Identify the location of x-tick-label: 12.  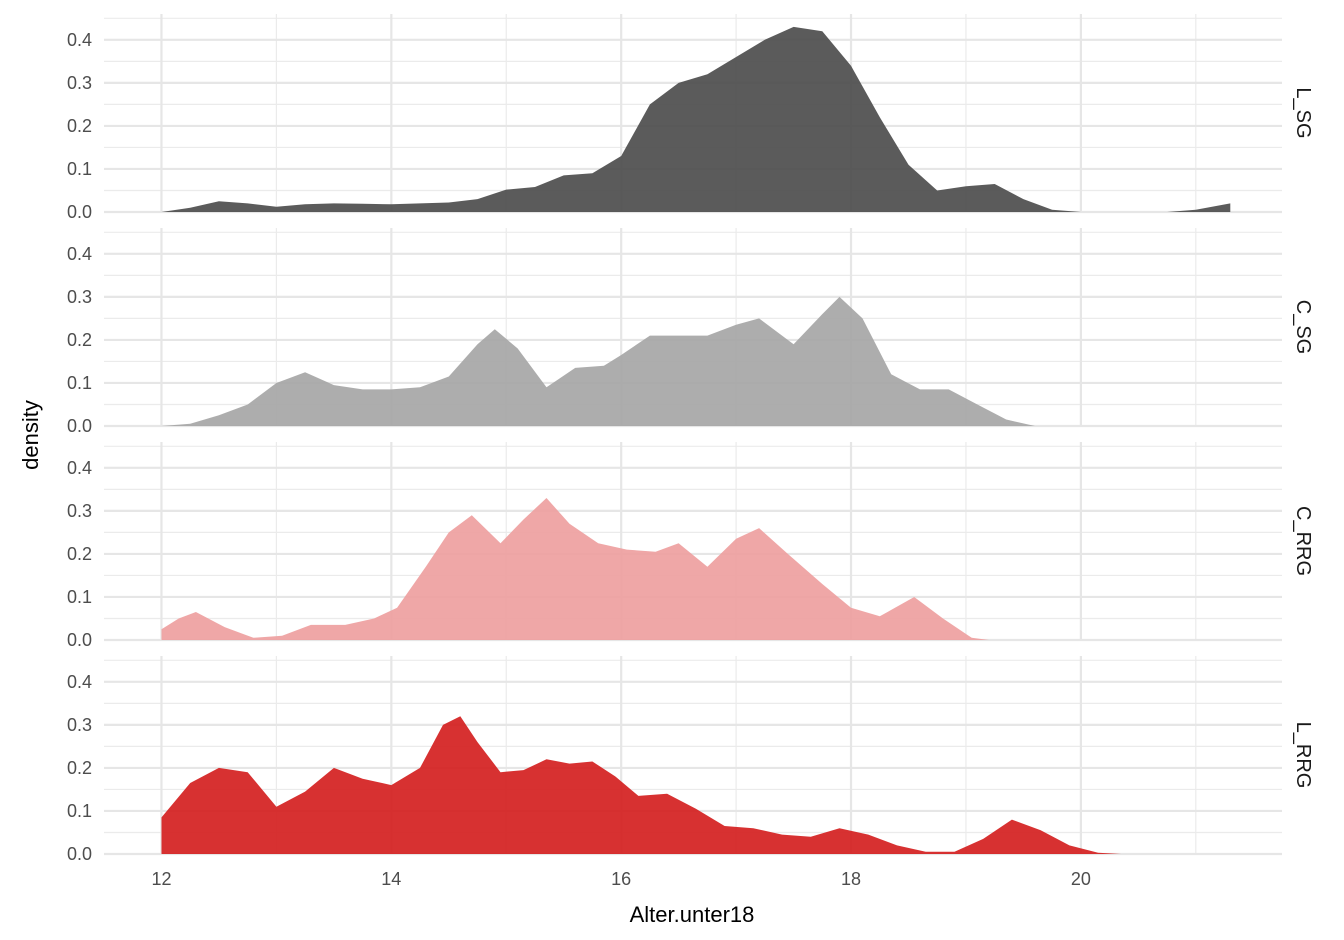
(161, 879).